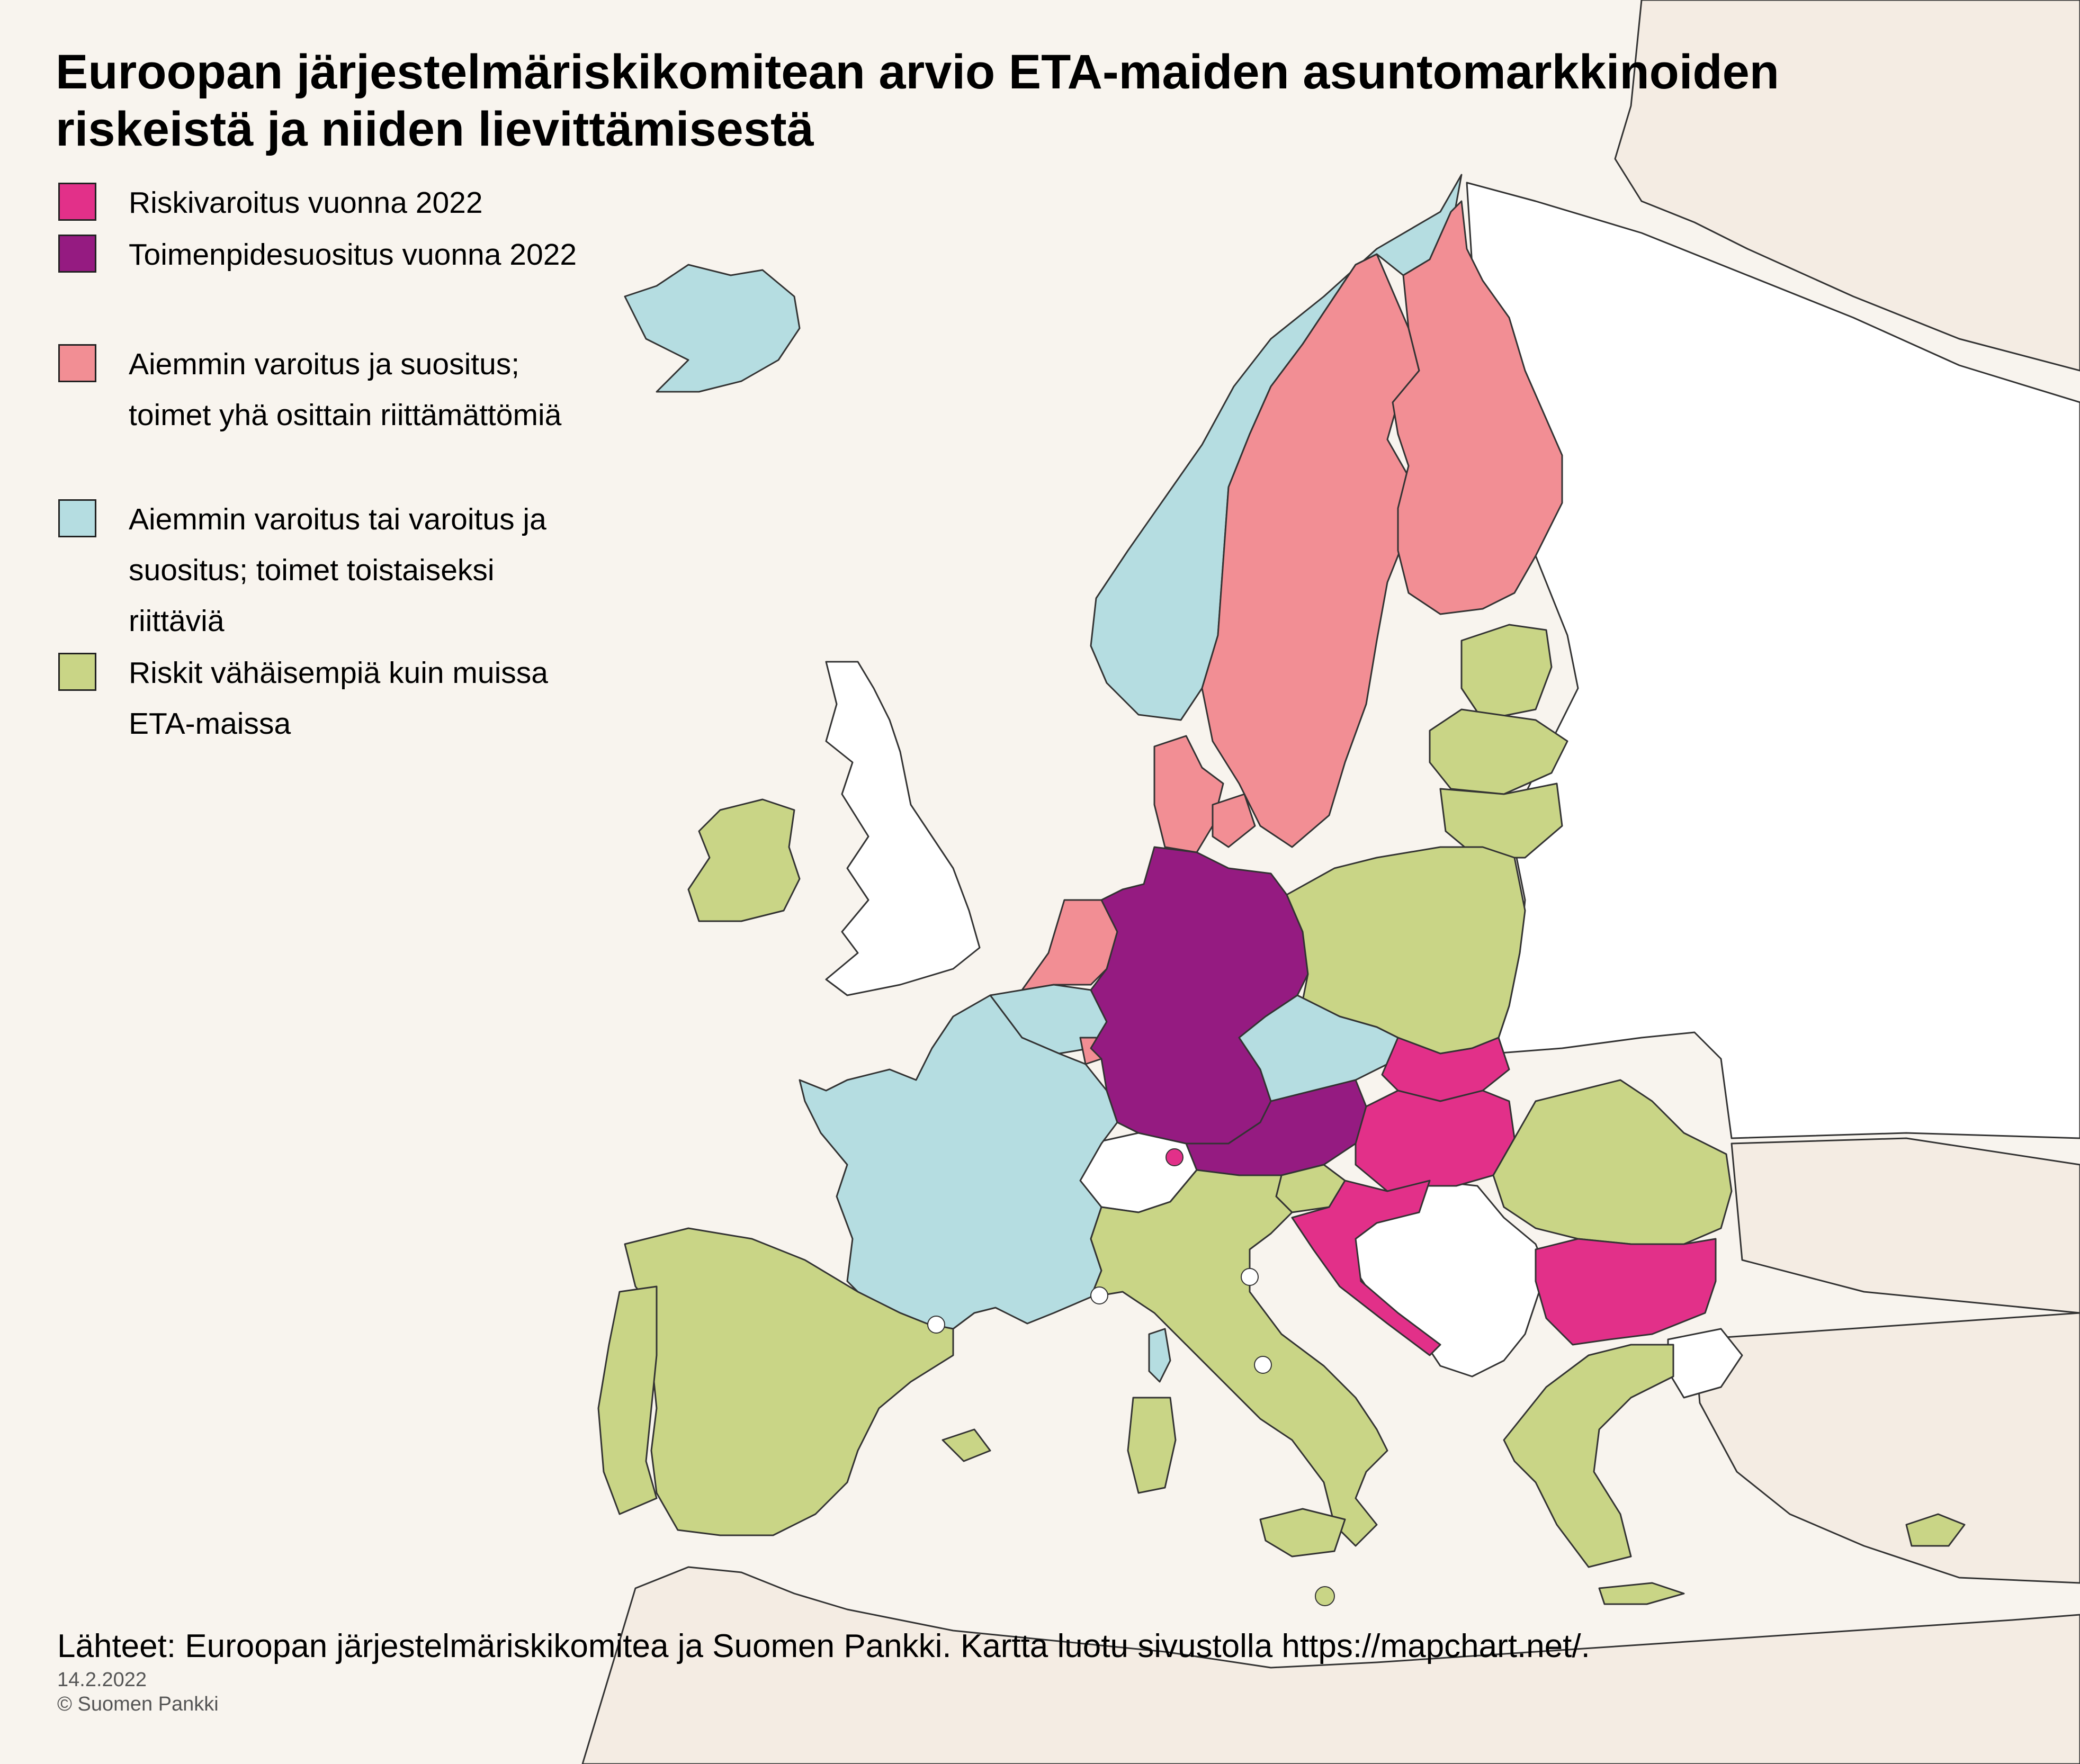 The height and width of the screenshot is (1764, 2080). Describe the element at coordinates (1641, 1593) in the screenshot. I see `crete` at that location.